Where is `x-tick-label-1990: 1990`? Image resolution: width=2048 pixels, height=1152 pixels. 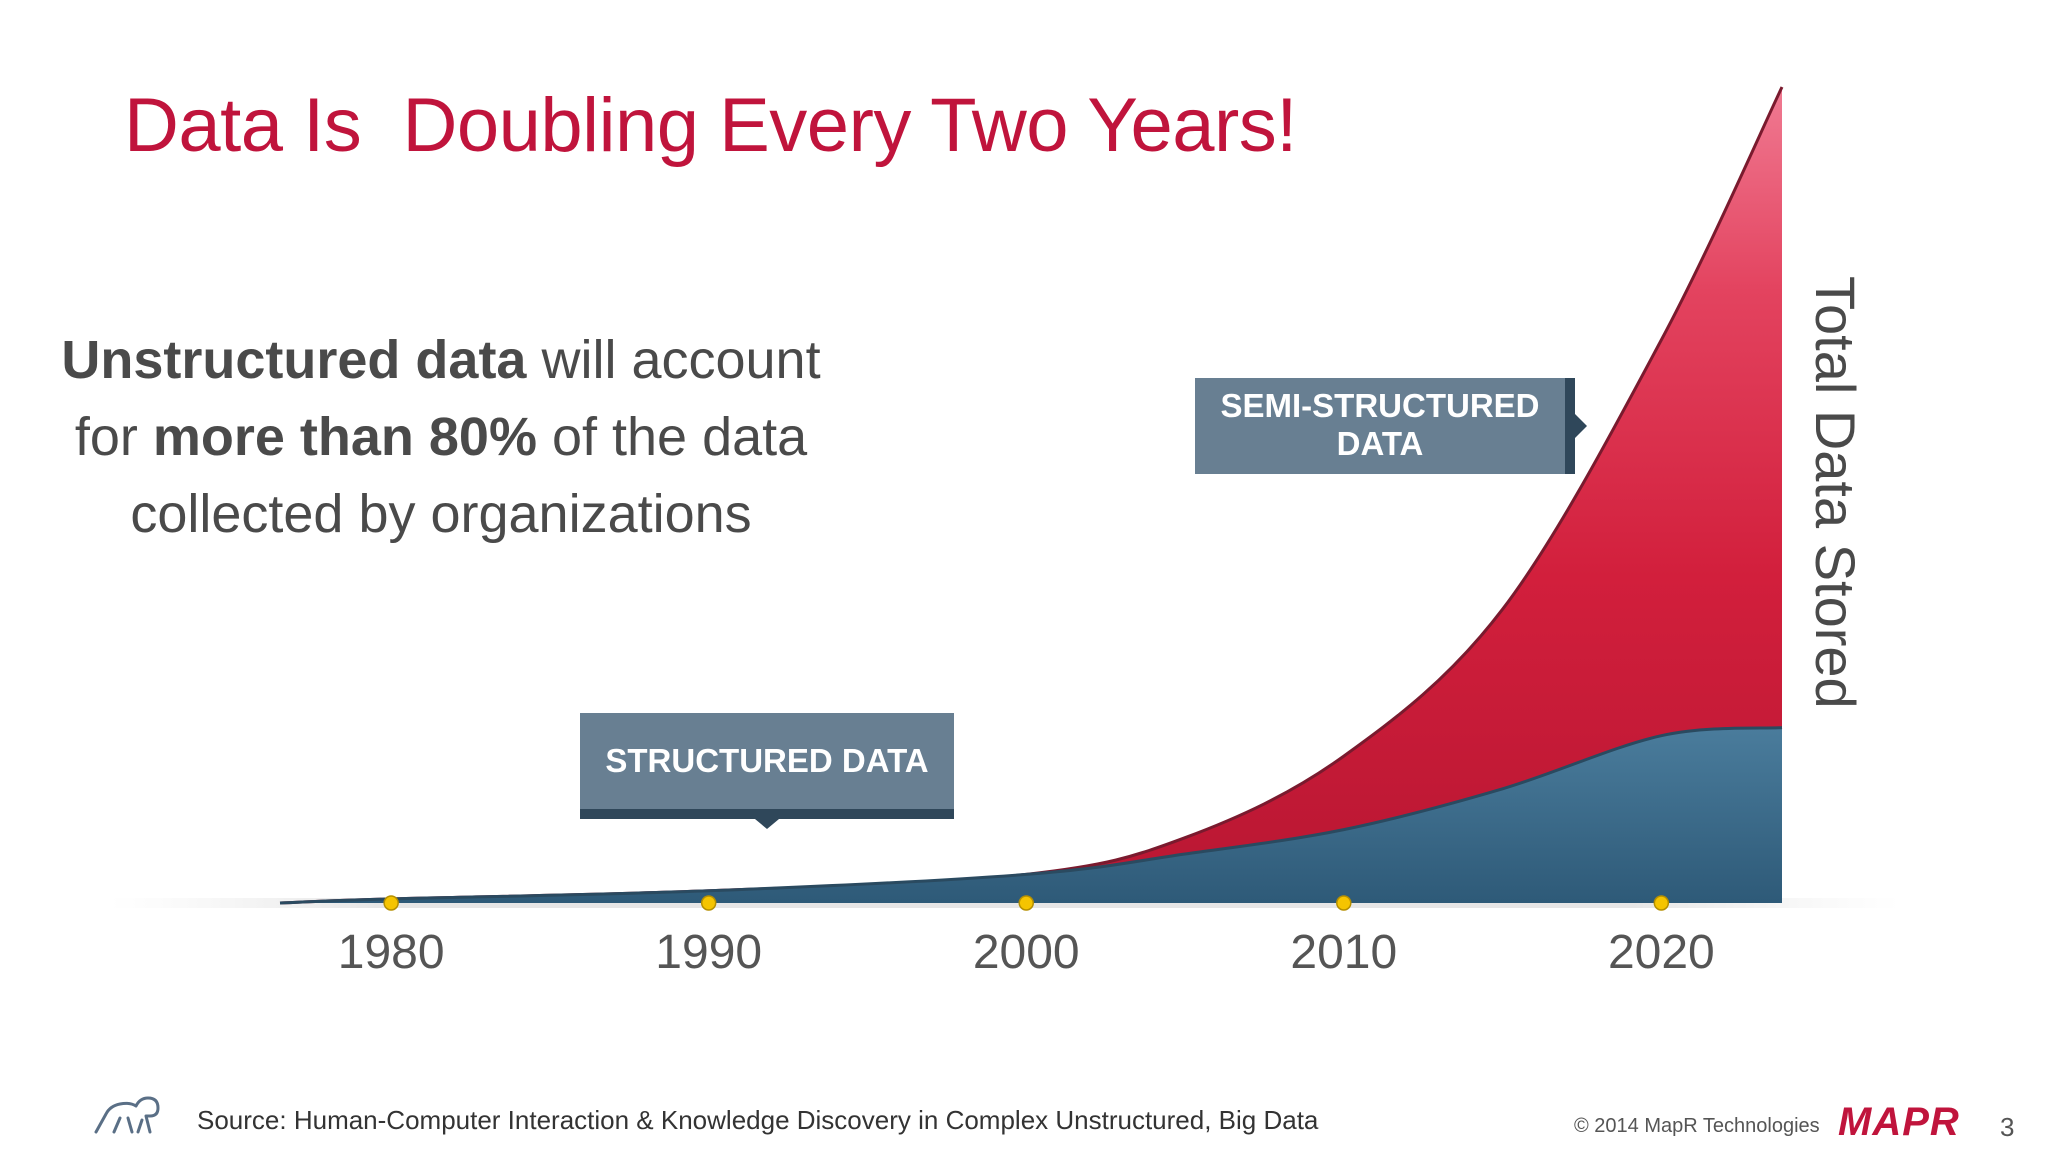
x-tick-label-1990: 1990 is located at coordinates (708, 952).